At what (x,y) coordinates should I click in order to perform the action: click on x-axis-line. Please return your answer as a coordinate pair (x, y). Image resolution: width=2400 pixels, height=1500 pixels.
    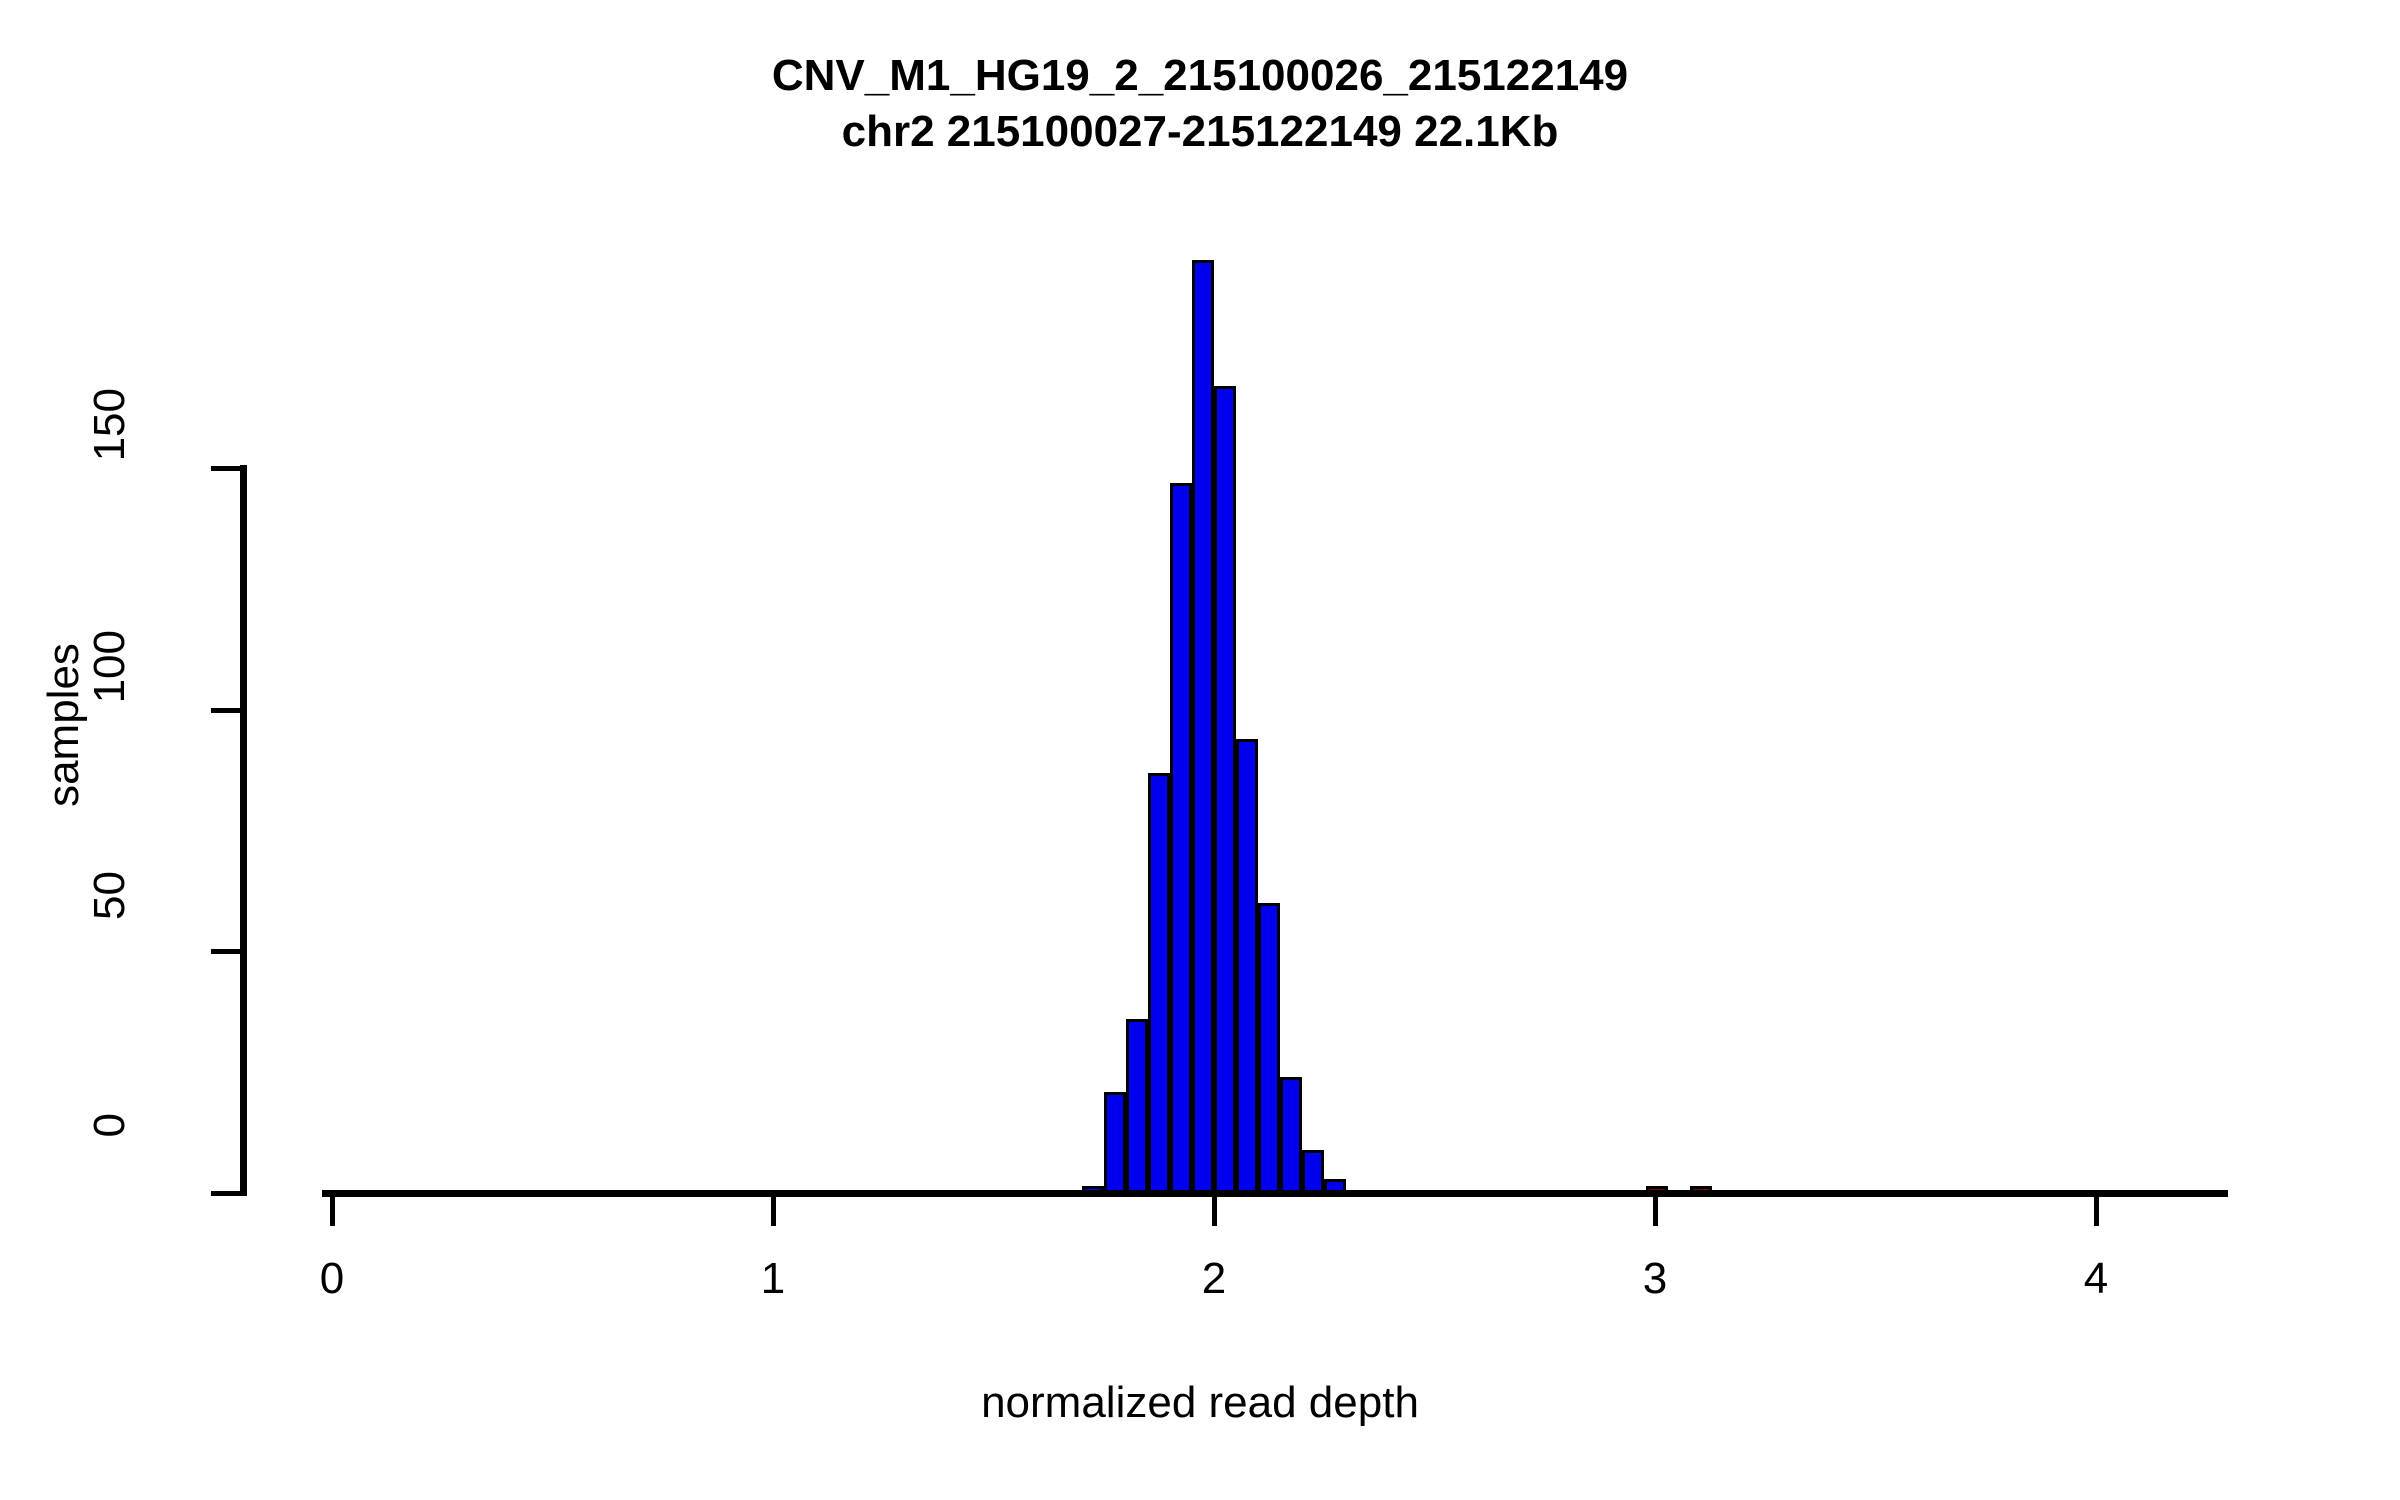
    Looking at the image, I should click on (1275, 1193).